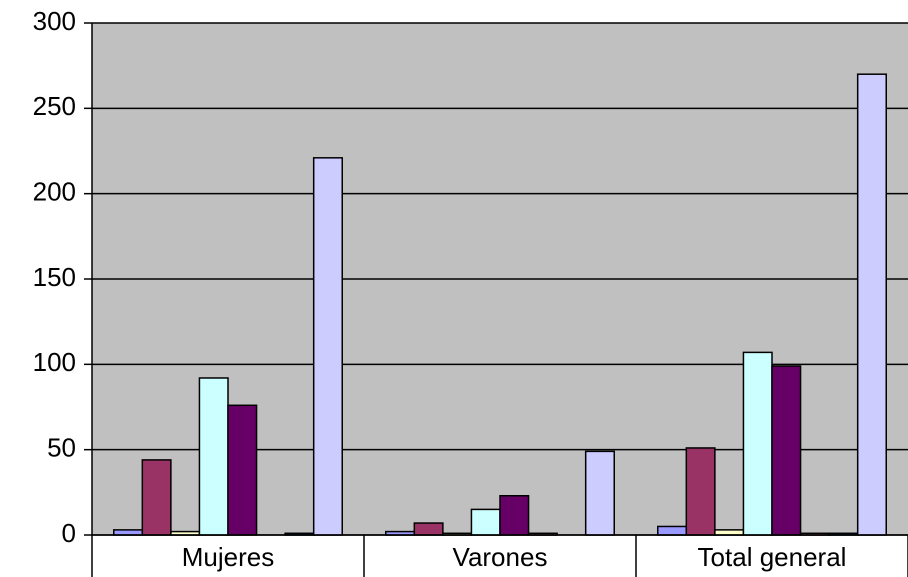 The height and width of the screenshot is (577, 908). I want to click on y-tick-label: 50, so click(61, 448).